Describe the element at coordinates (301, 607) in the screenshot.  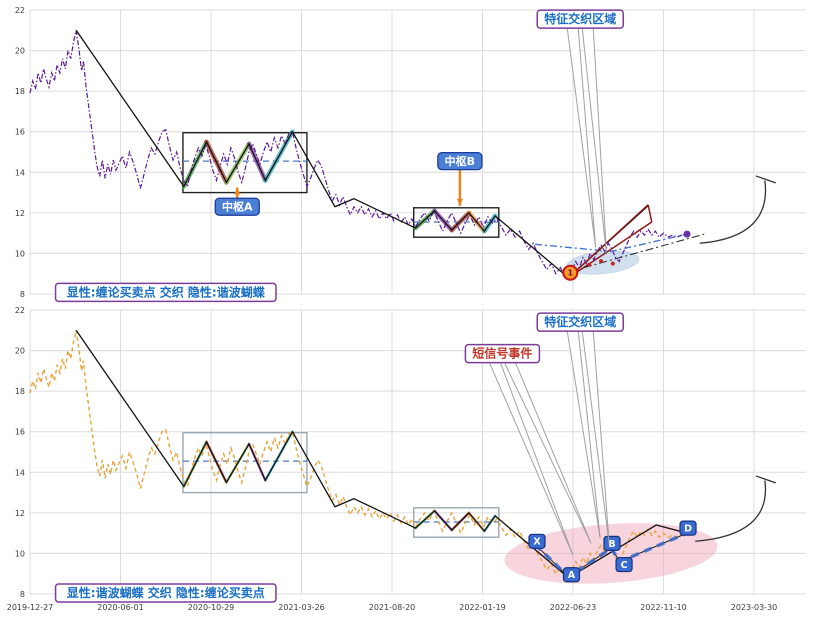
I see `x-tick-label: 2021-03-26` at that location.